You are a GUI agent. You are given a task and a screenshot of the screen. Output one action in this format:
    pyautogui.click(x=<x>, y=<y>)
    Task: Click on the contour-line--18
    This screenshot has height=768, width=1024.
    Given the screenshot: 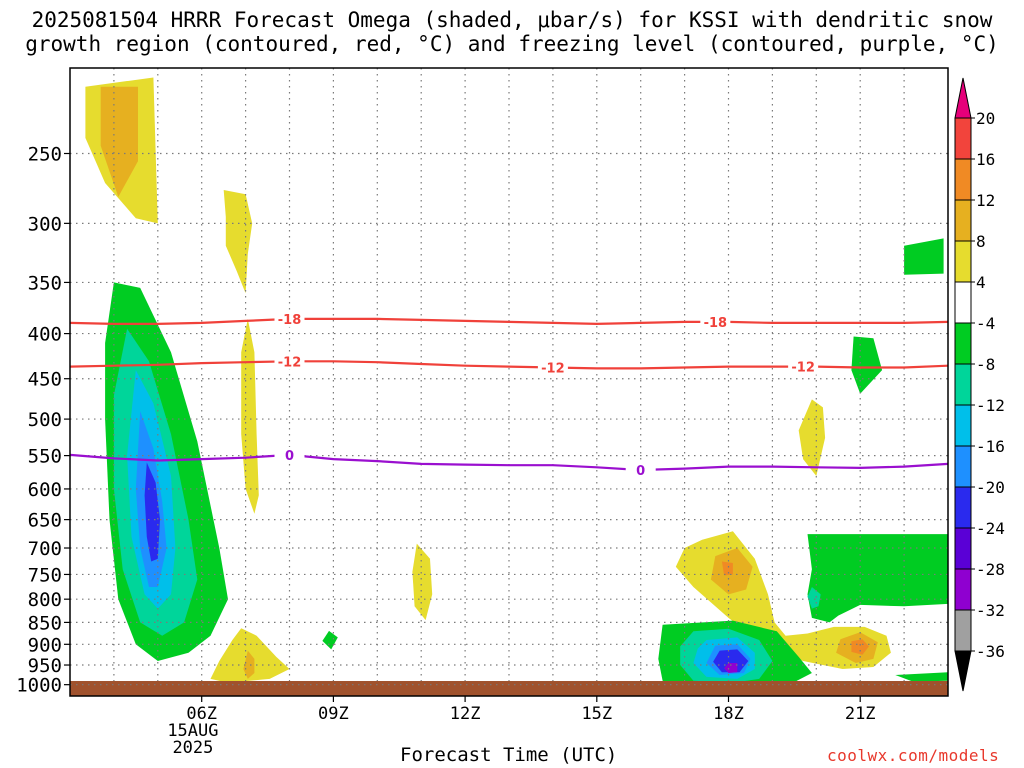 What is the action you would take?
    pyautogui.click(x=509, y=321)
    